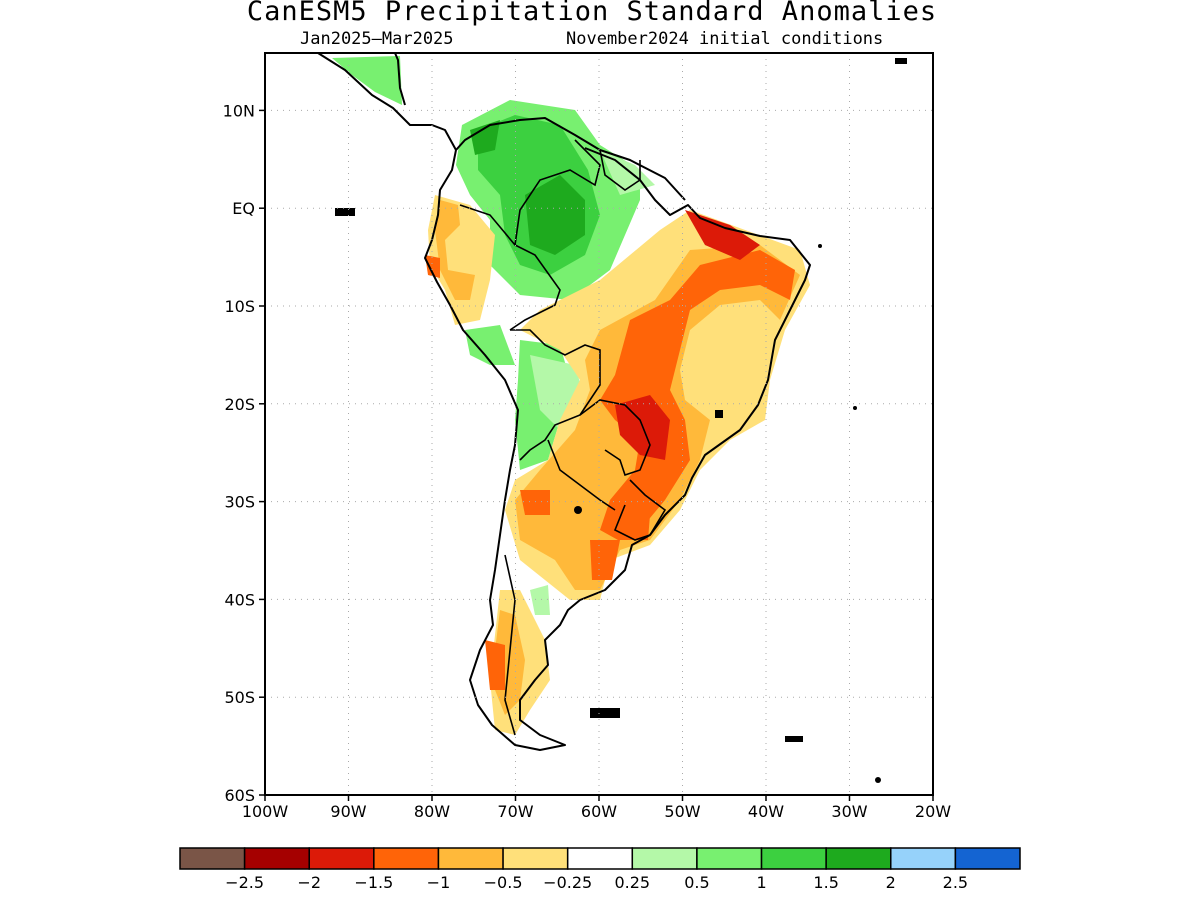  I want to click on lon-tick-label: 80W, so click(432, 811).